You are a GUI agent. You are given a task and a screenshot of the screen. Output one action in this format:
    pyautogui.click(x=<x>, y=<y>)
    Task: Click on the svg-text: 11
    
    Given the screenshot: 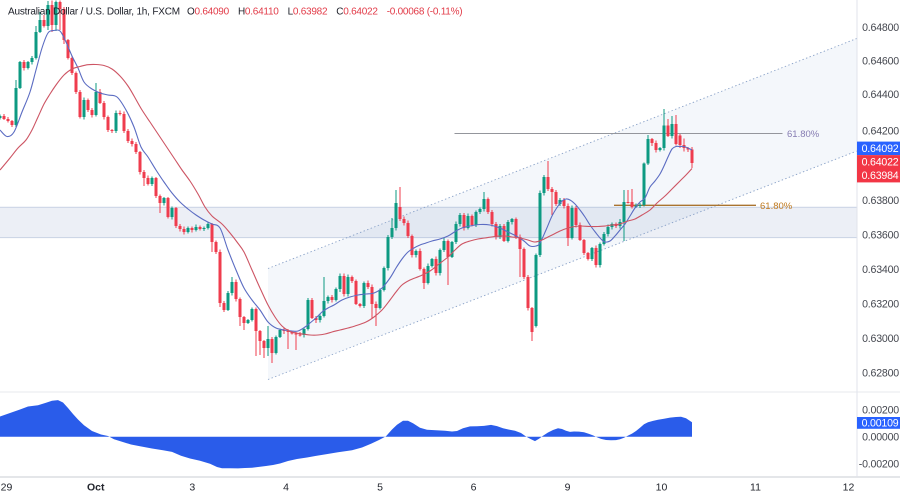 What is the action you would take?
    pyautogui.click(x=755, y=488)
    